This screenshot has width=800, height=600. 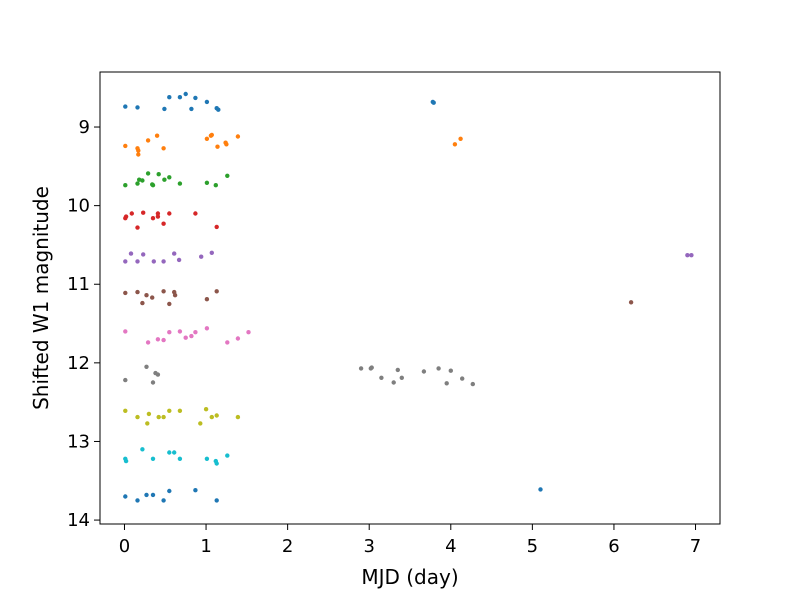 What do you see at coordinates (78, 284) in the screenshot?
I see `y-tick-label: 11` at bounding box center [78, 284].